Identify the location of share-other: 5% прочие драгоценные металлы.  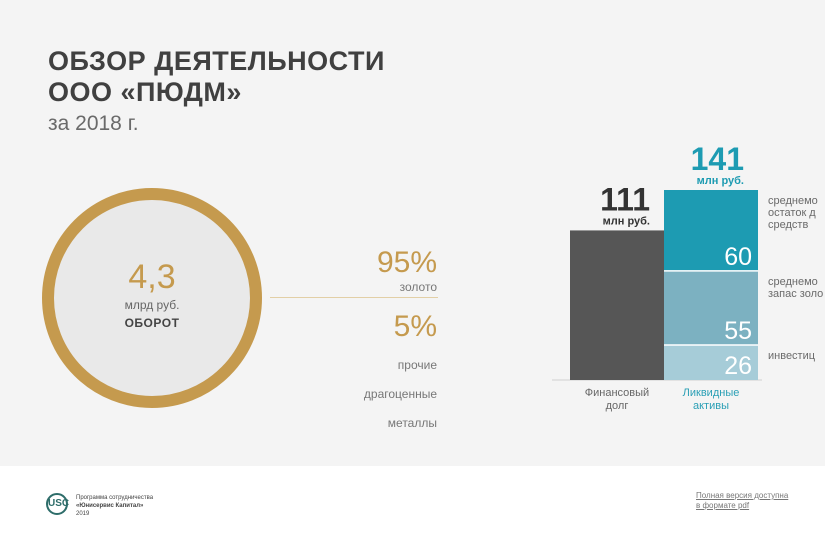
(400, 370).